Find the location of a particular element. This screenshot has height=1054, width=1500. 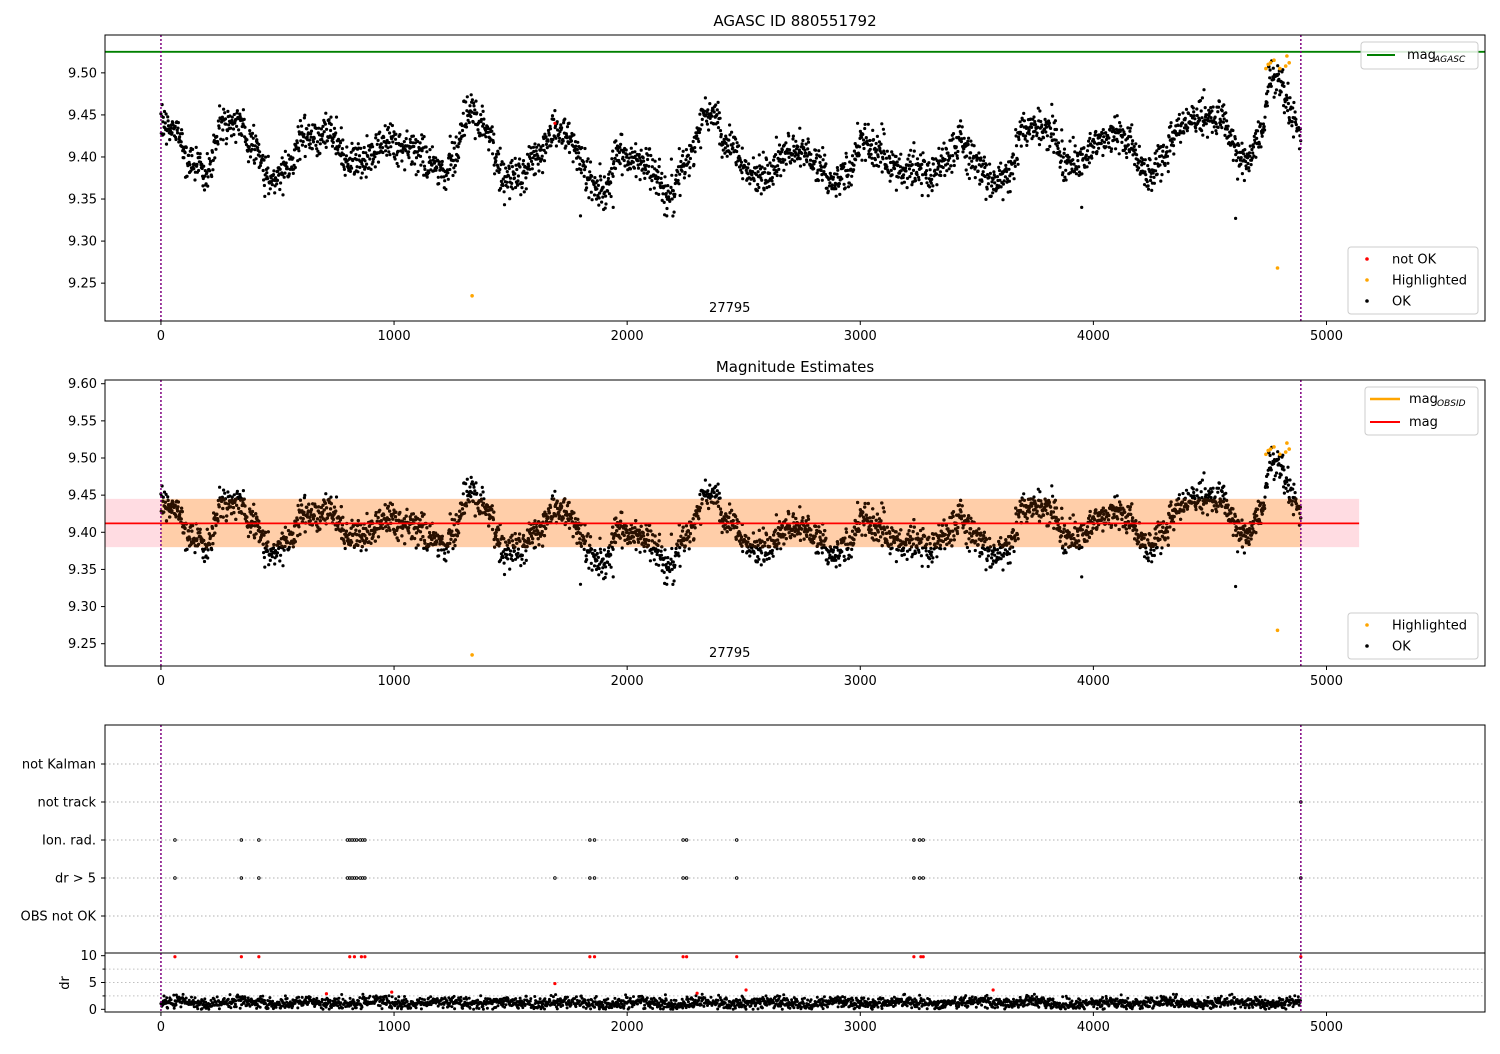

agasc-title: AGASC ID 880551792 is located at coordinates (794, 21).